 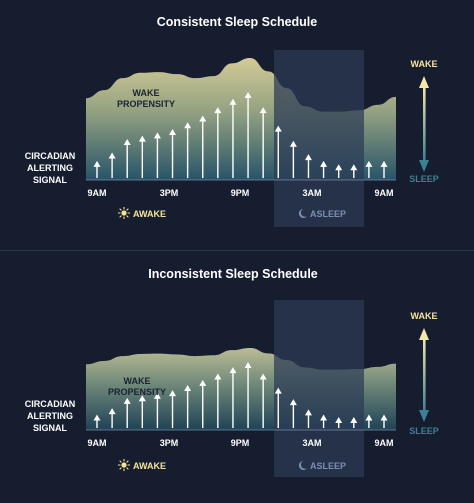 I want to click on panel-title: Inconsistent Sleep Schedule, so click(x=233, y=274).